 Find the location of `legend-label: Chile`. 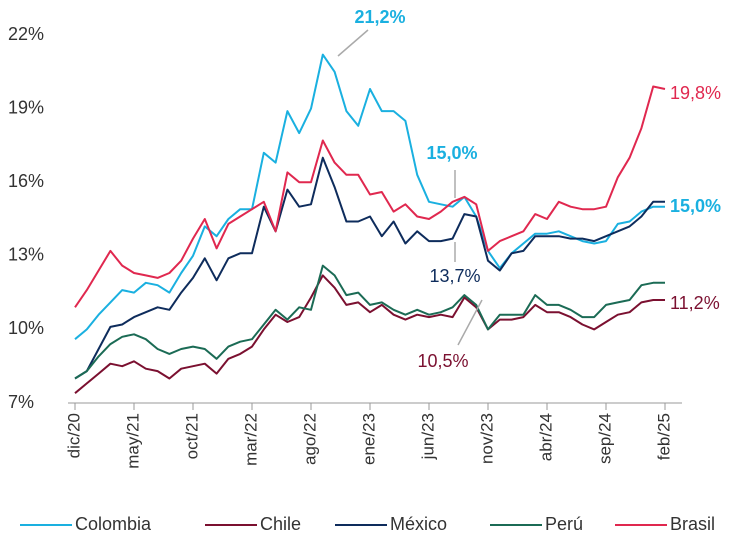

legend-label: Chile is located at coordinates (280, 524).